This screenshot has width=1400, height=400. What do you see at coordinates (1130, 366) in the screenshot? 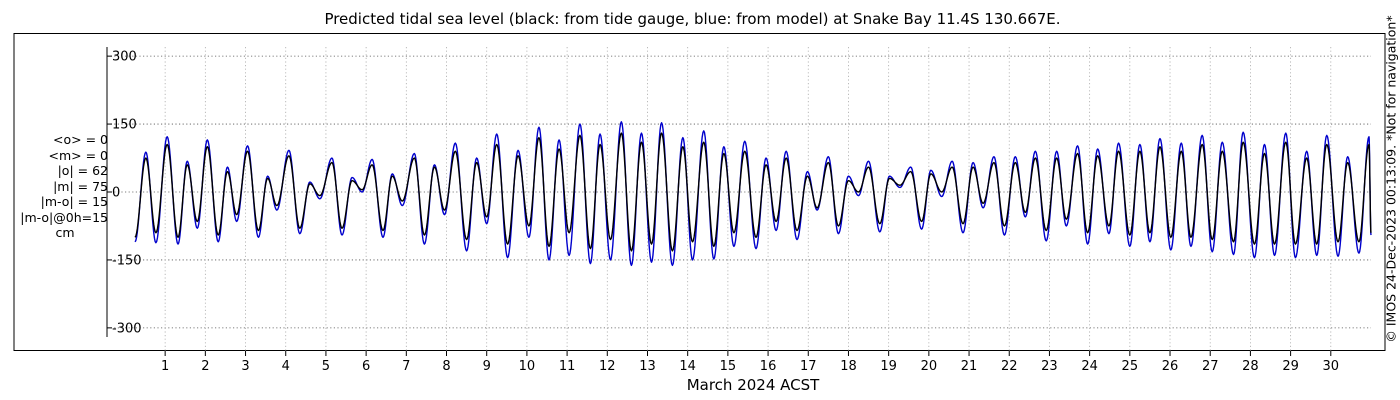
I see `x-tick-label: 25` at bounding box center [1130, 366].